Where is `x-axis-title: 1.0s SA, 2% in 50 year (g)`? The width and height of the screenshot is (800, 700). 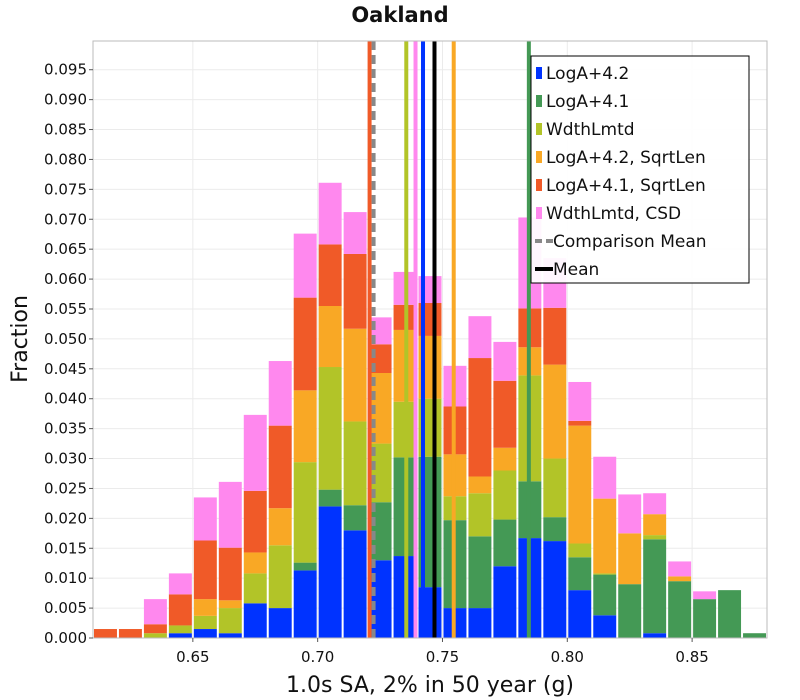 x-axis-title: 1.0s SA, 2% in 50 year (g) is located at coordinates (430, 685).